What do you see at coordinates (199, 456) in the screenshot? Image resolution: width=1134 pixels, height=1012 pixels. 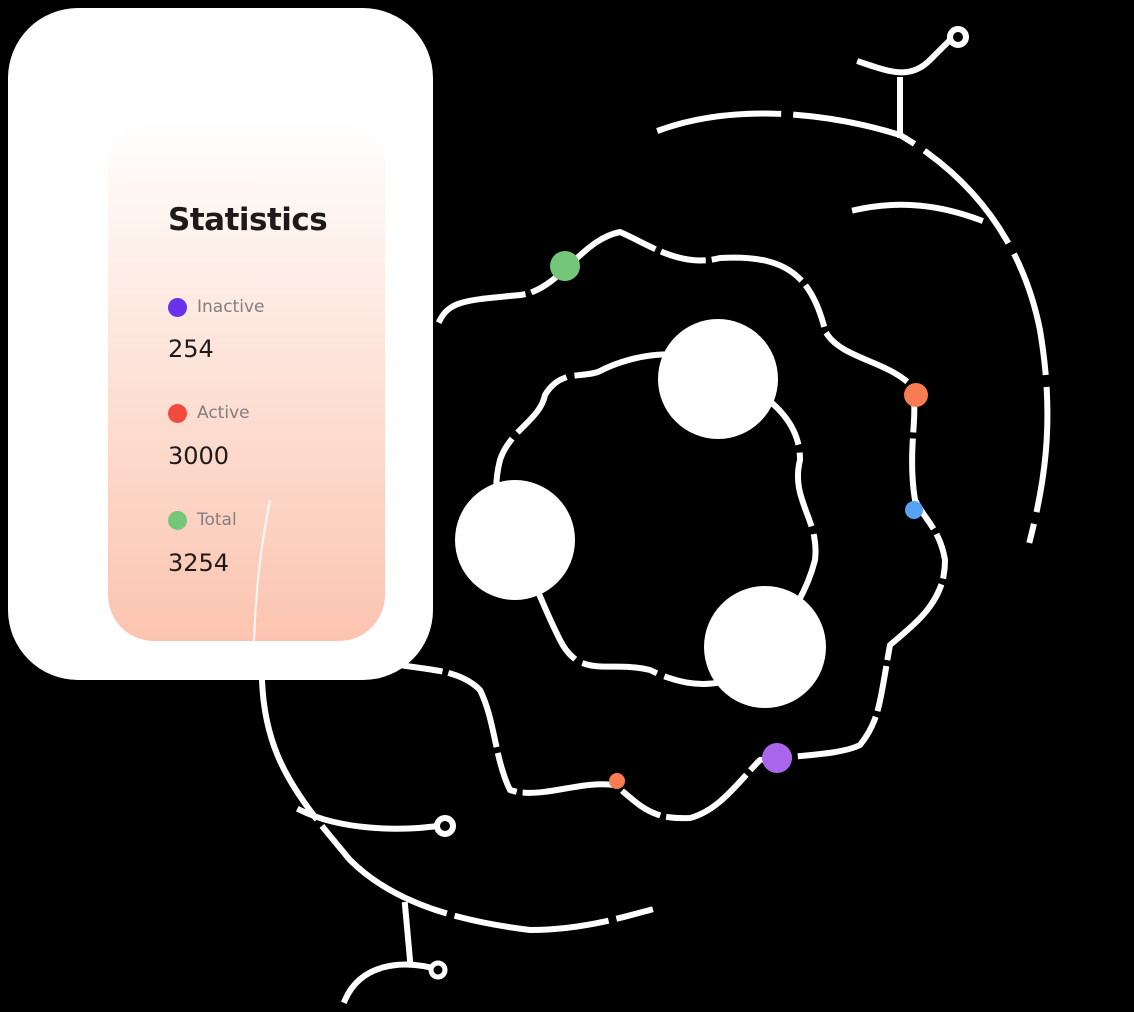 I see `active-value: 3000` at bounding box center [199, 456].